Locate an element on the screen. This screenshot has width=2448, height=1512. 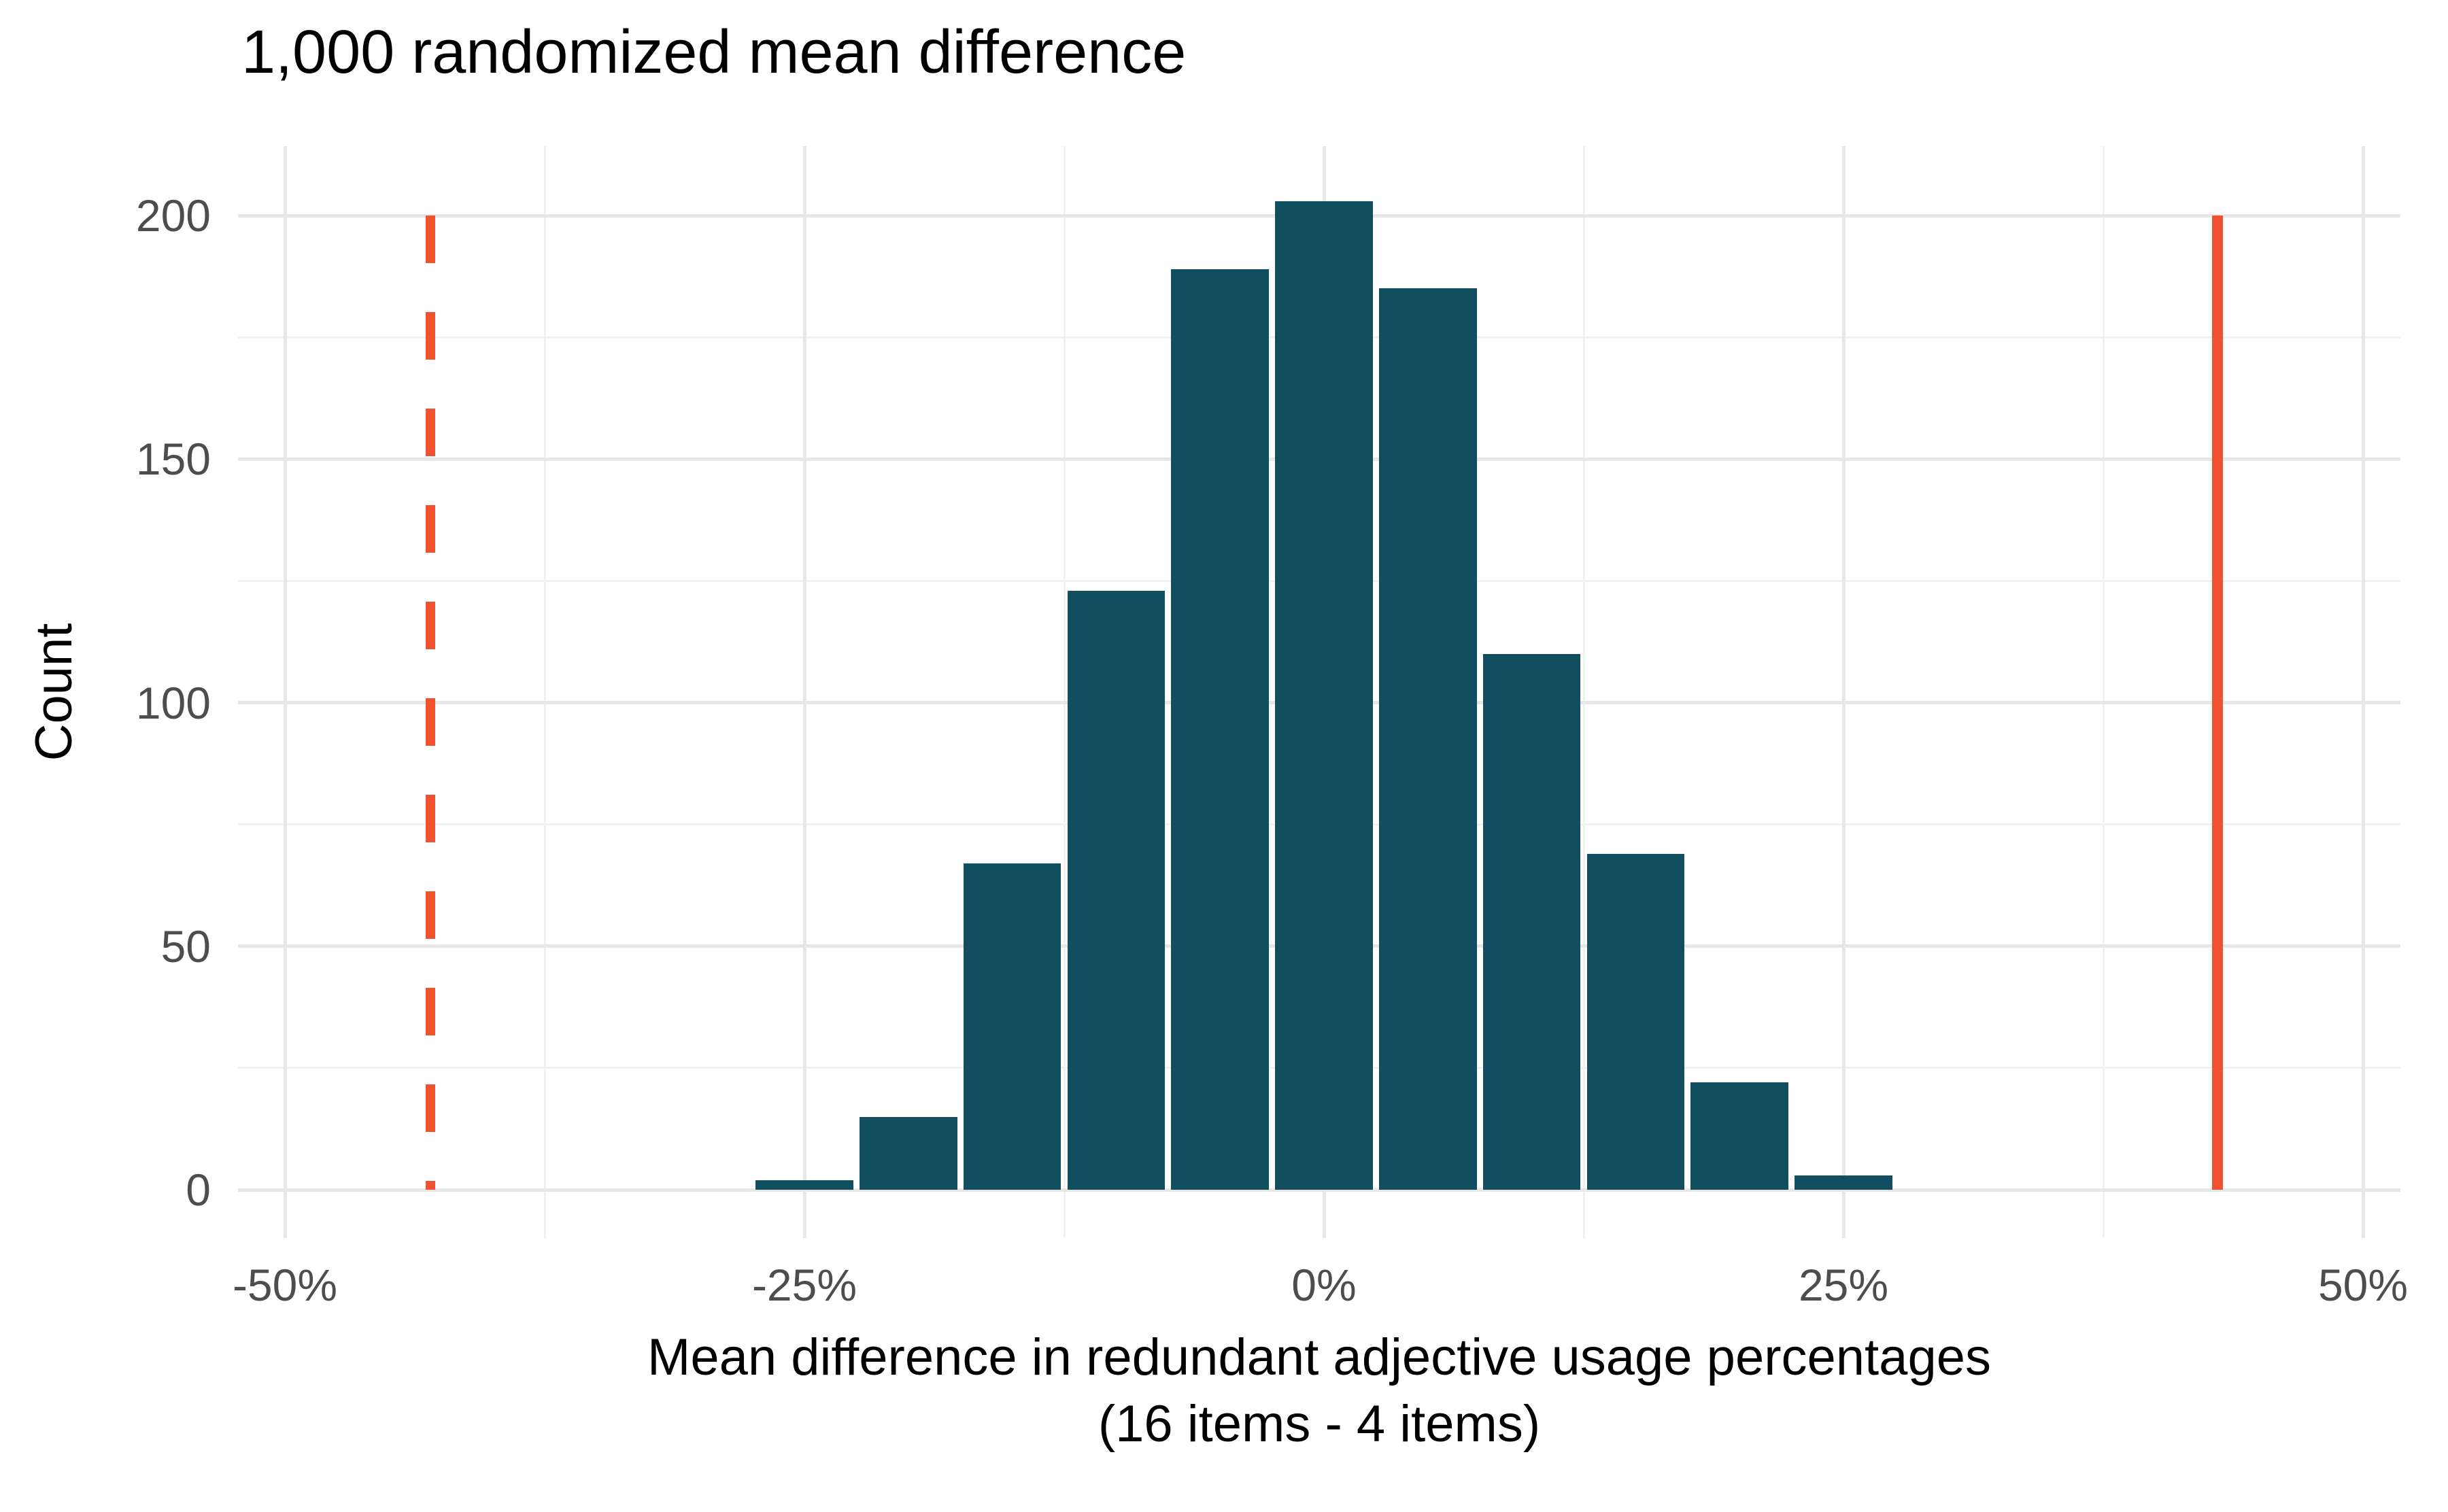
chart-title: 1,000 randomized mean difference is located at coordinates (714, 52).